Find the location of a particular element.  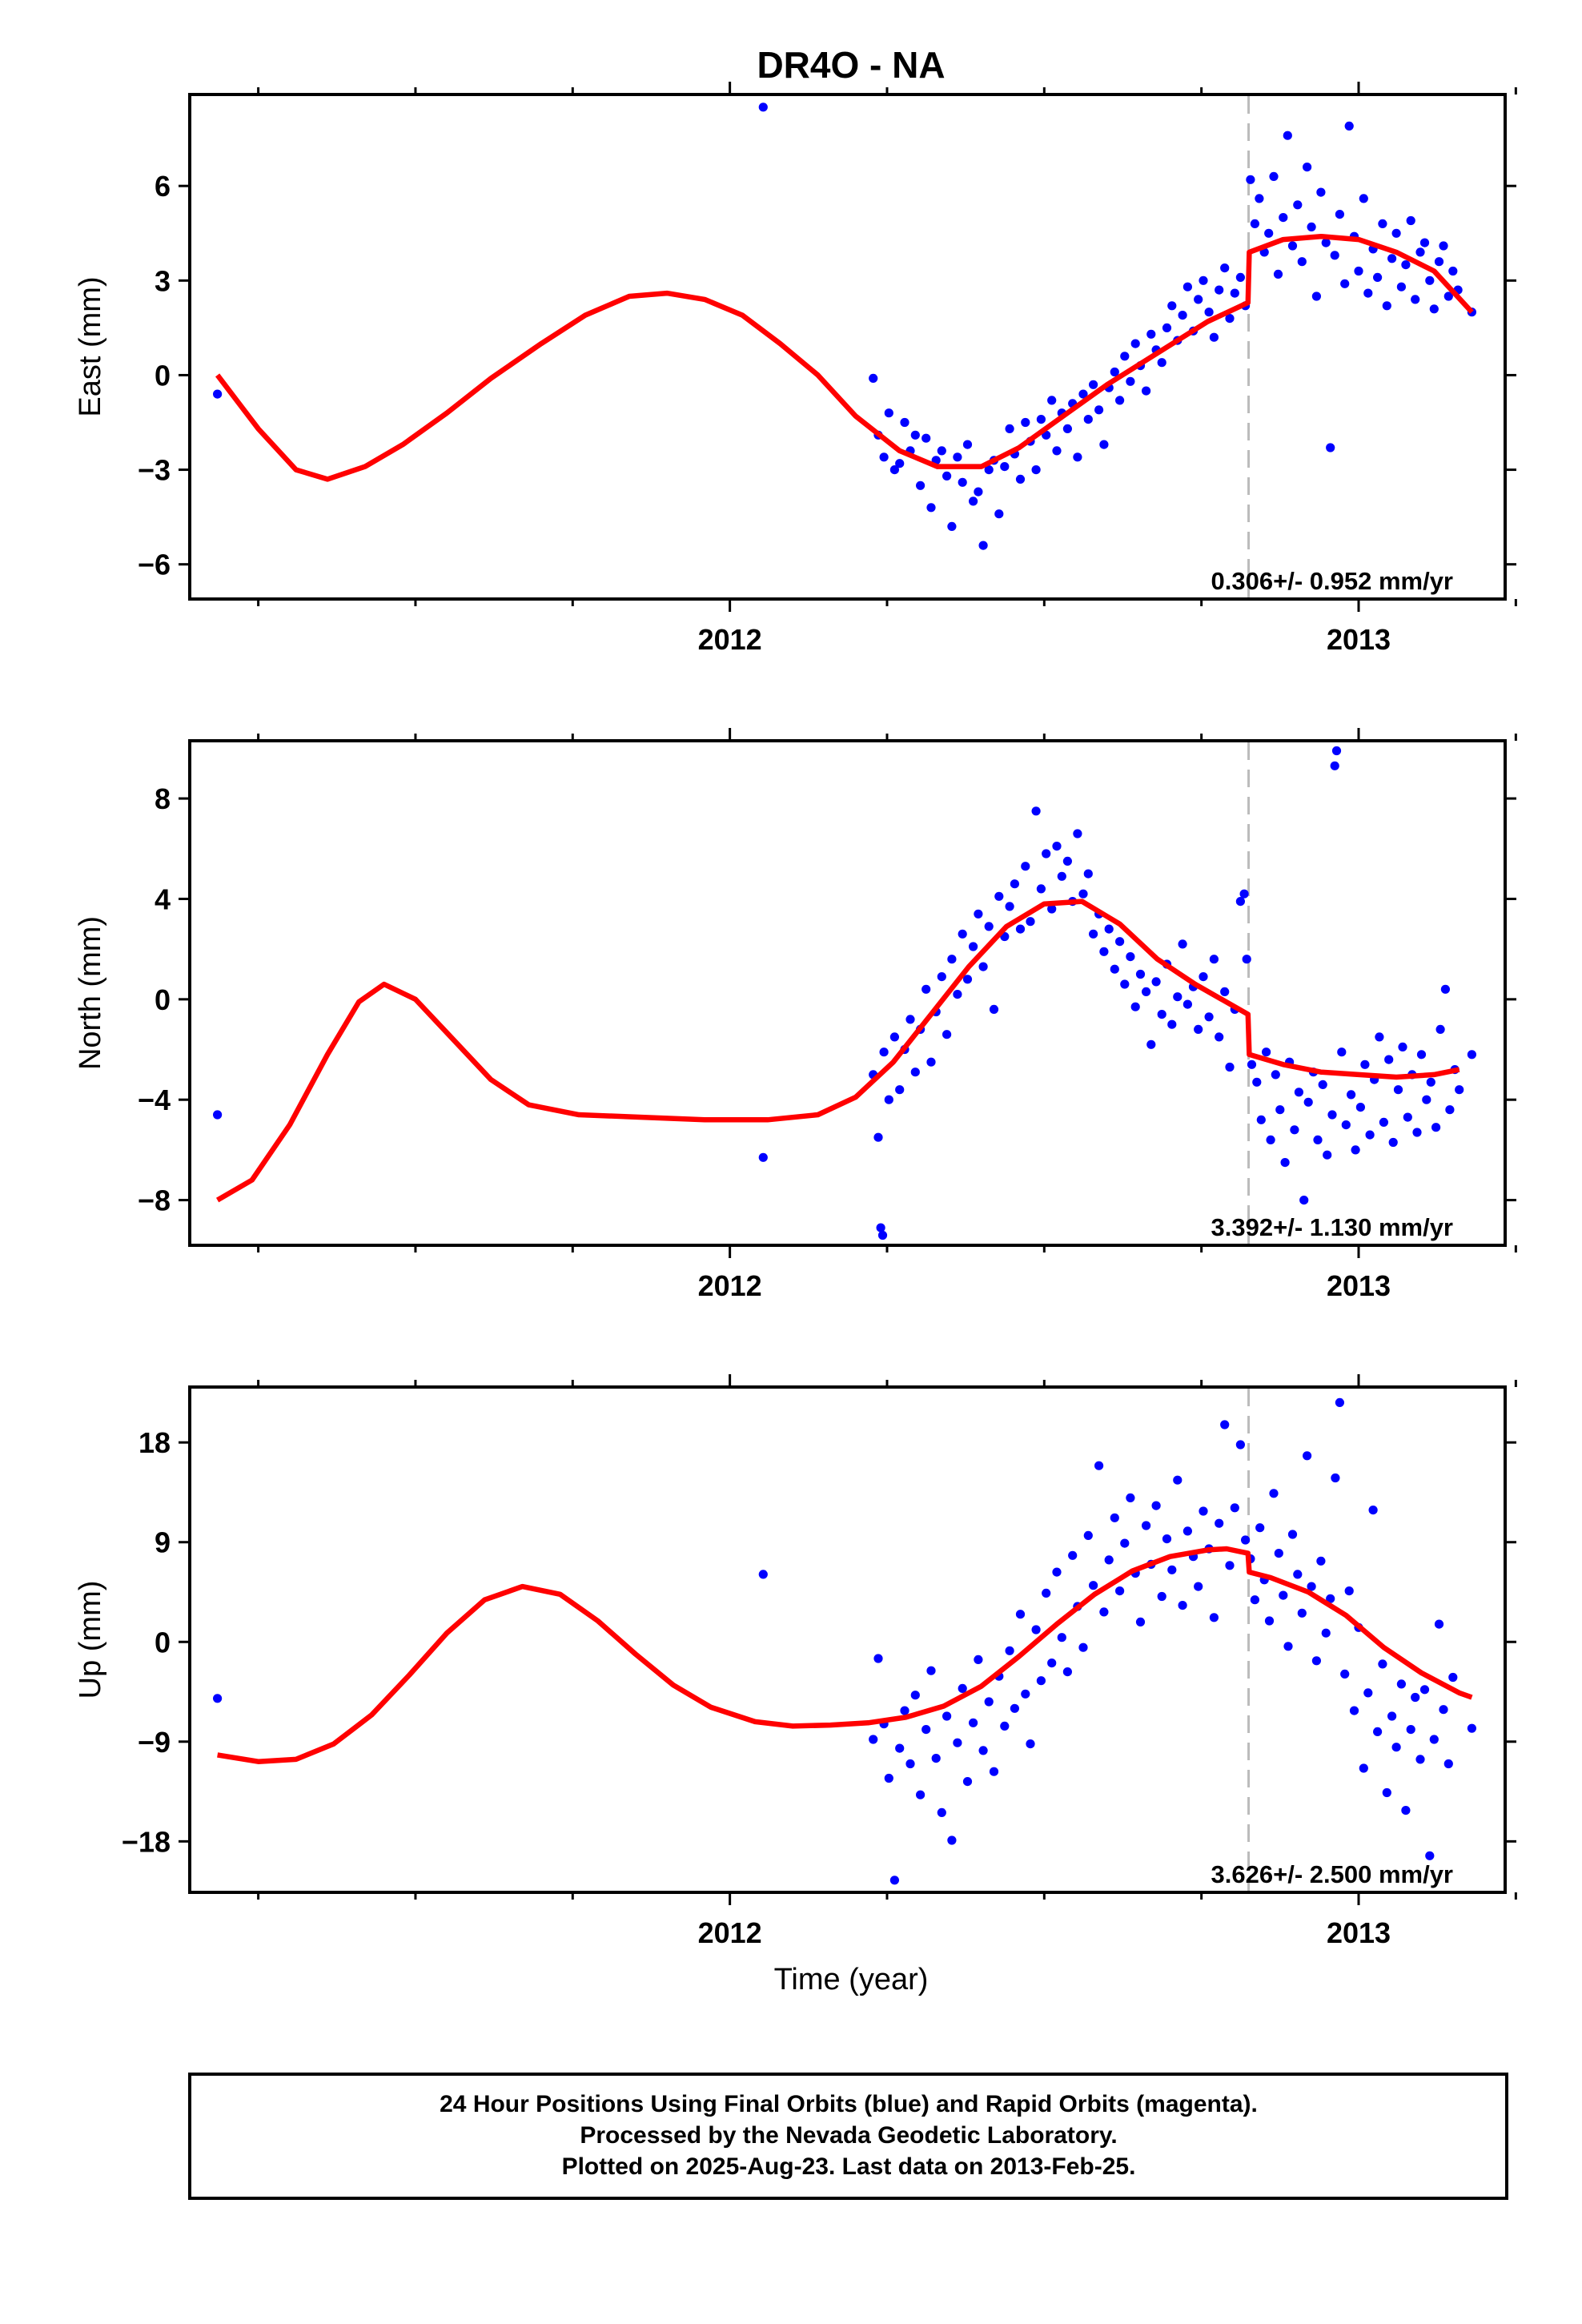

y-tick-label: −6 is located at coordinates (154, 565).